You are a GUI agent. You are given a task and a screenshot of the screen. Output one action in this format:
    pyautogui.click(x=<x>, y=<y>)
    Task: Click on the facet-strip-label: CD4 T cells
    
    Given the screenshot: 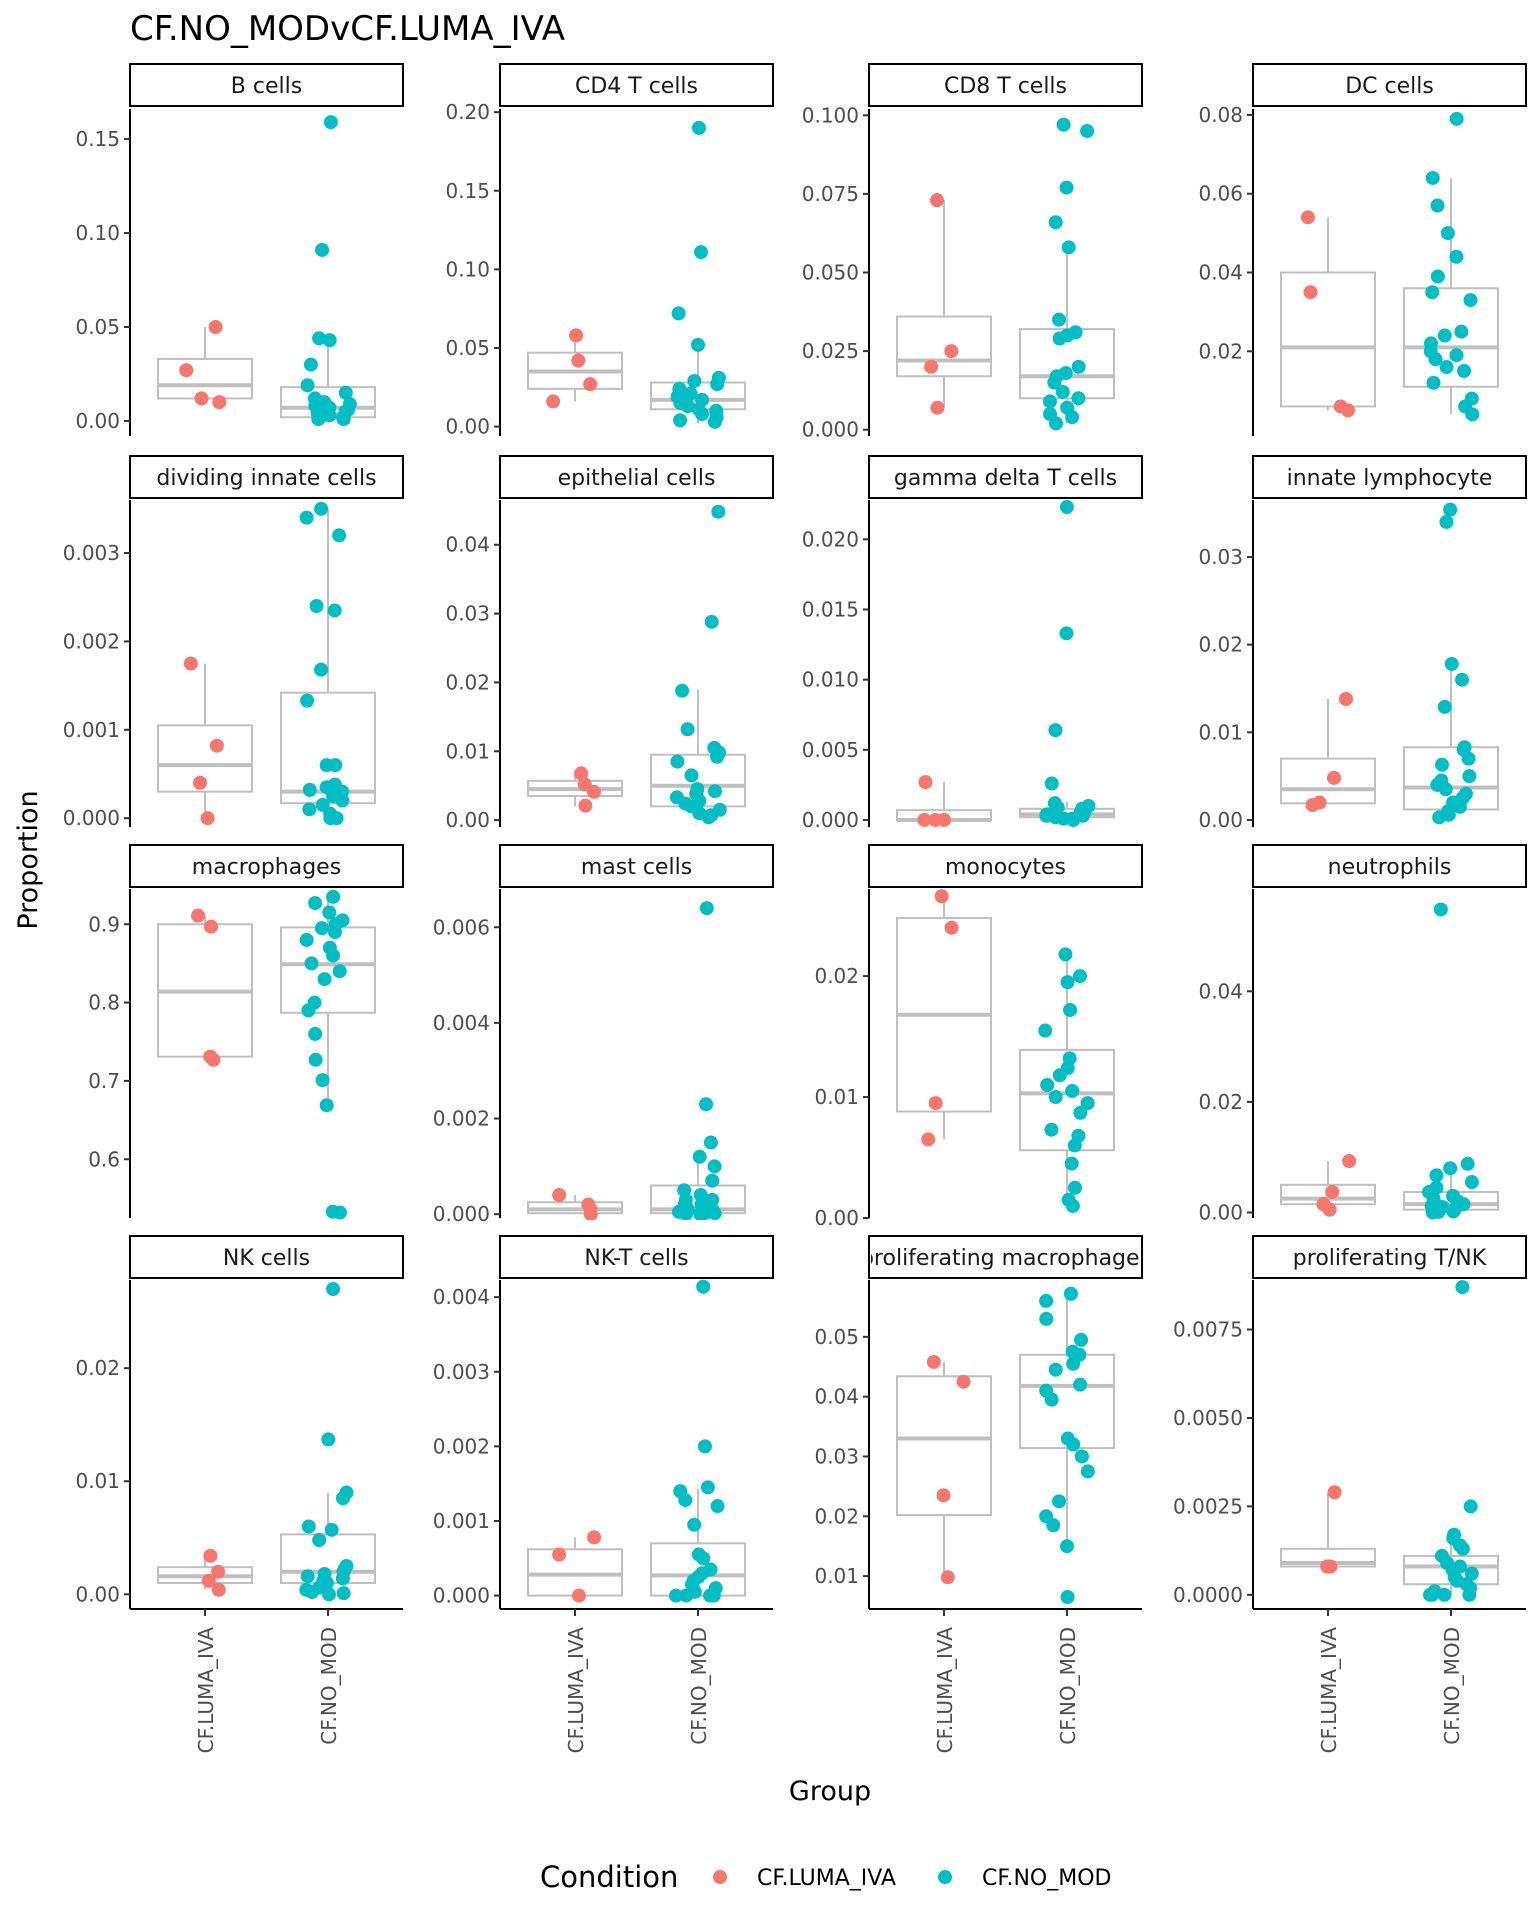 What is the action you would take?
    pyautogui.click(x=636, y=86)
    